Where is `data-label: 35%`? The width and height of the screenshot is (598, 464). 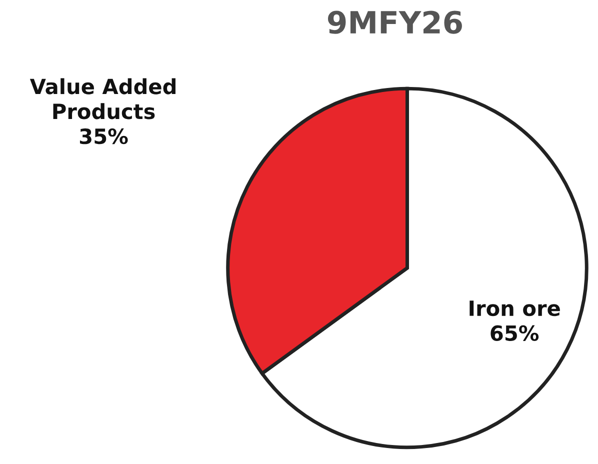
data-label: 35% is located at coordinates (104, 136).